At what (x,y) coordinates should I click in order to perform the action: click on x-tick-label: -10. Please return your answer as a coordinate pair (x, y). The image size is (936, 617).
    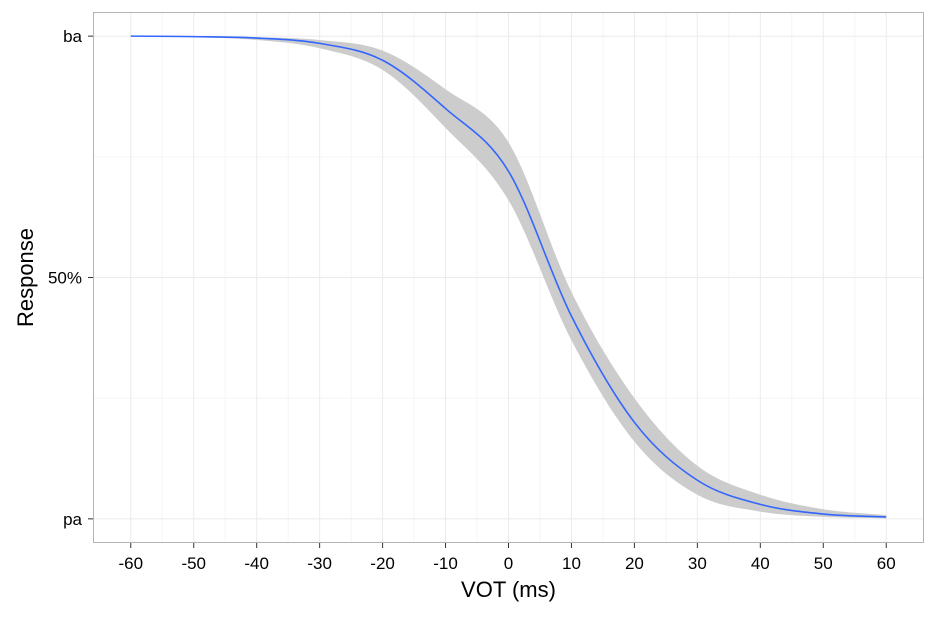
    Looking at the image, I should click on (445, 563).